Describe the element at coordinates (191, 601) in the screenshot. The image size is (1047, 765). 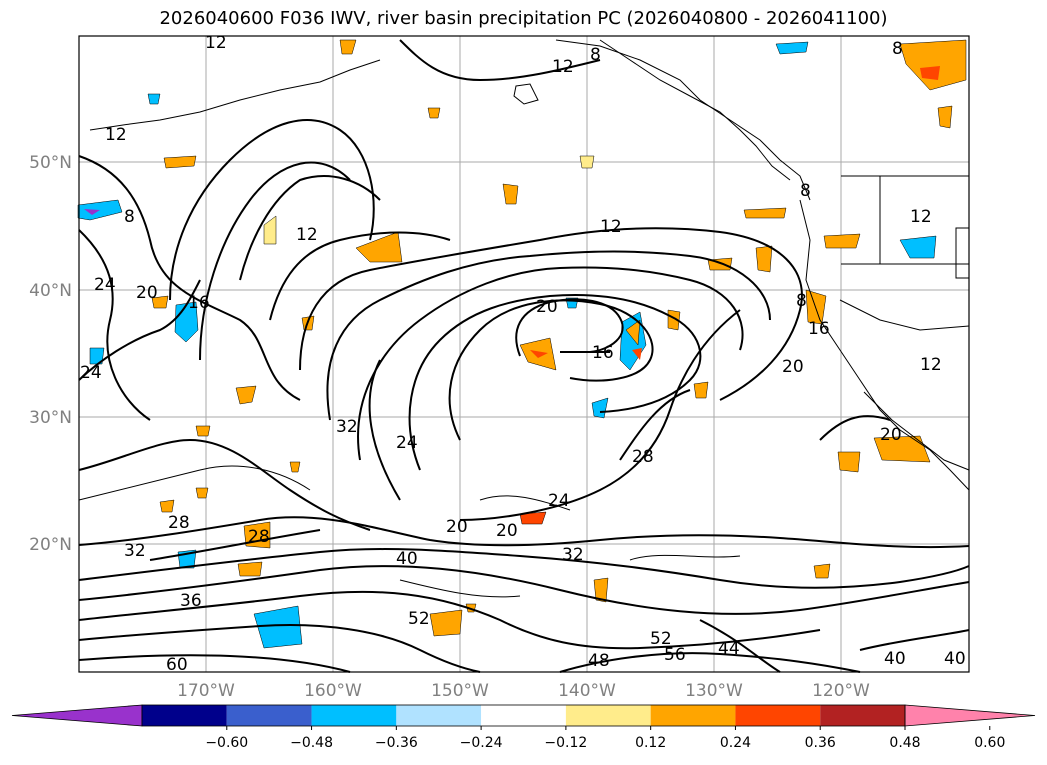
I see `contour-label: 36` at that location.